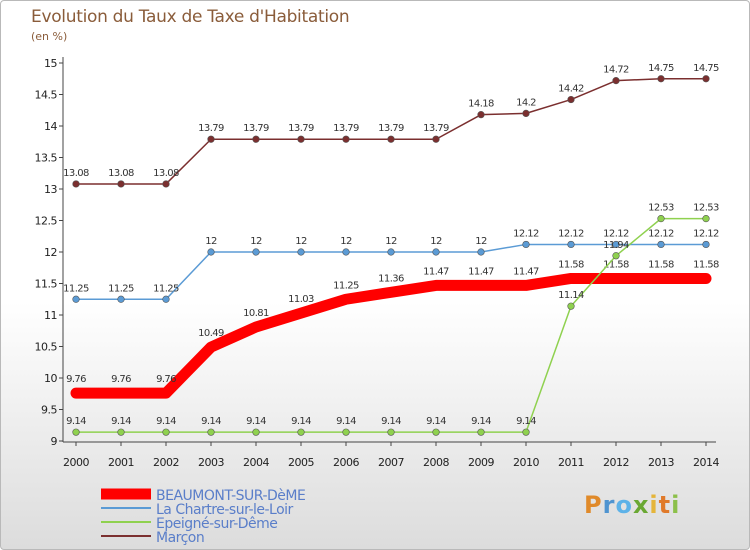 Image resolution: width=750 pixels, height=550 pixels. Describe the element at coordinates (436, 462) in the screenshot. I see `x-tick-label: 2008` at that location.